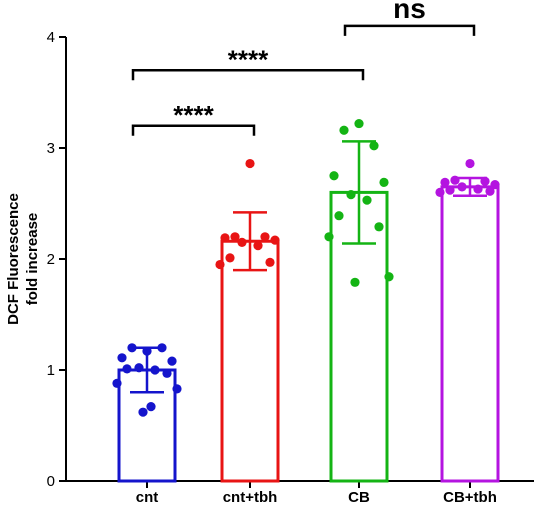  I want to click on point-CB+tbh-3, so click(445, 182).